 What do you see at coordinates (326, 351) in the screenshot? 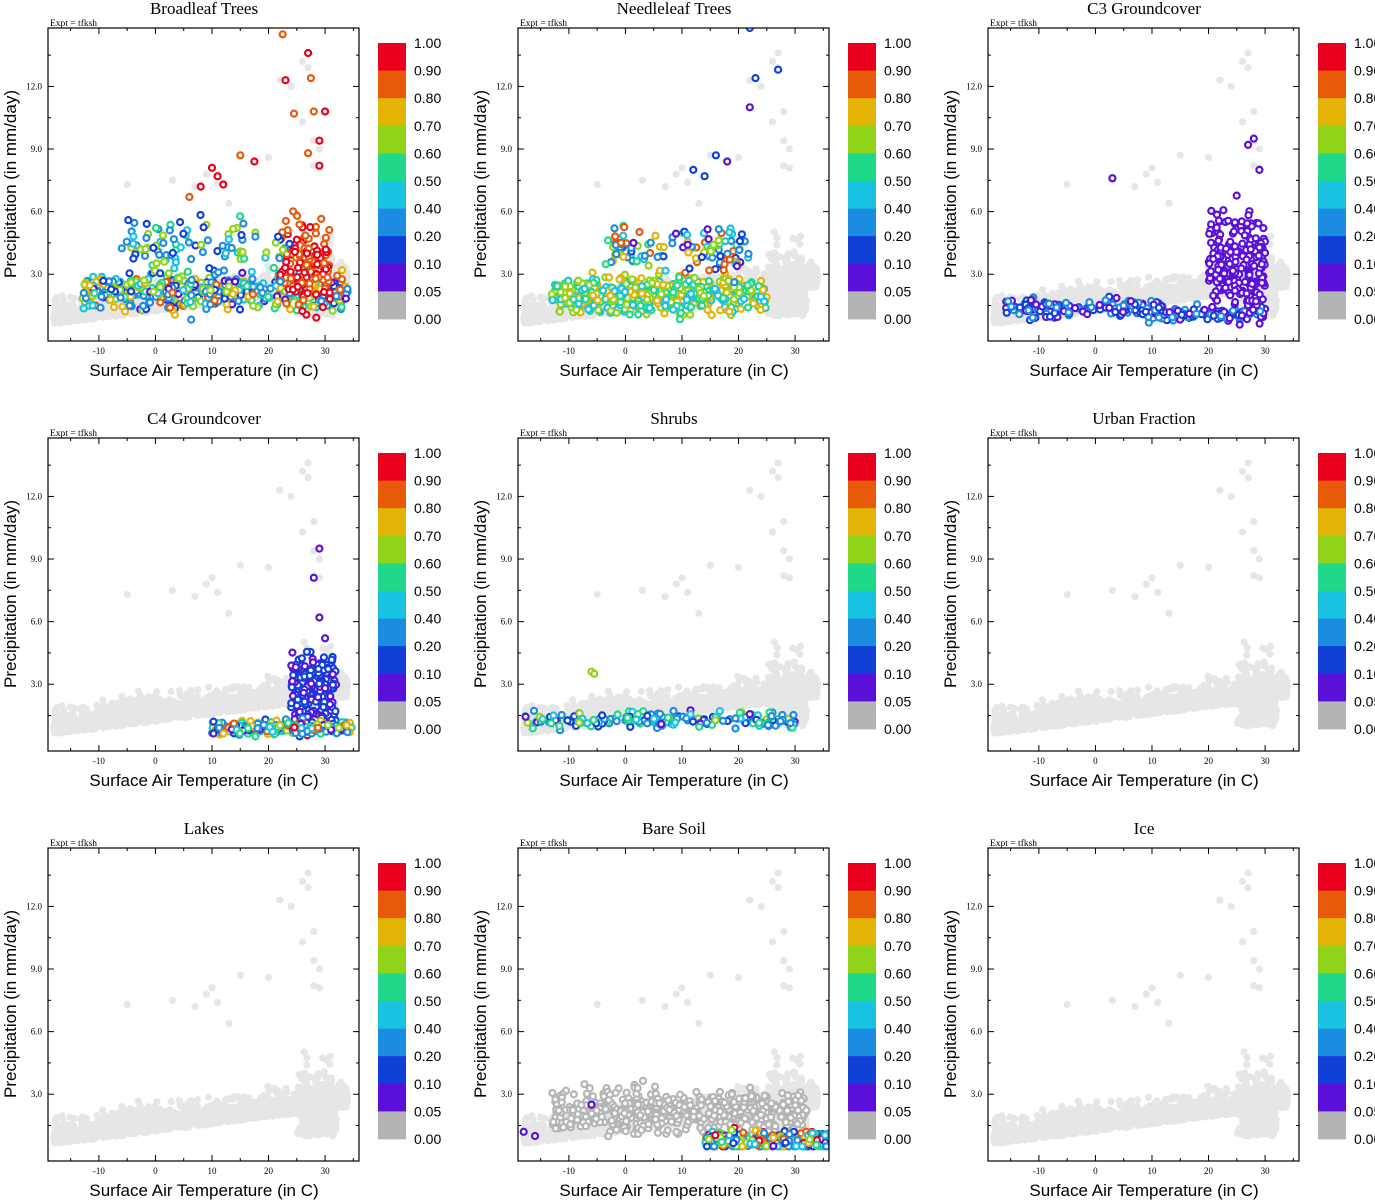
I see `x-tick-label: 30` at bounding box center [326, 351].